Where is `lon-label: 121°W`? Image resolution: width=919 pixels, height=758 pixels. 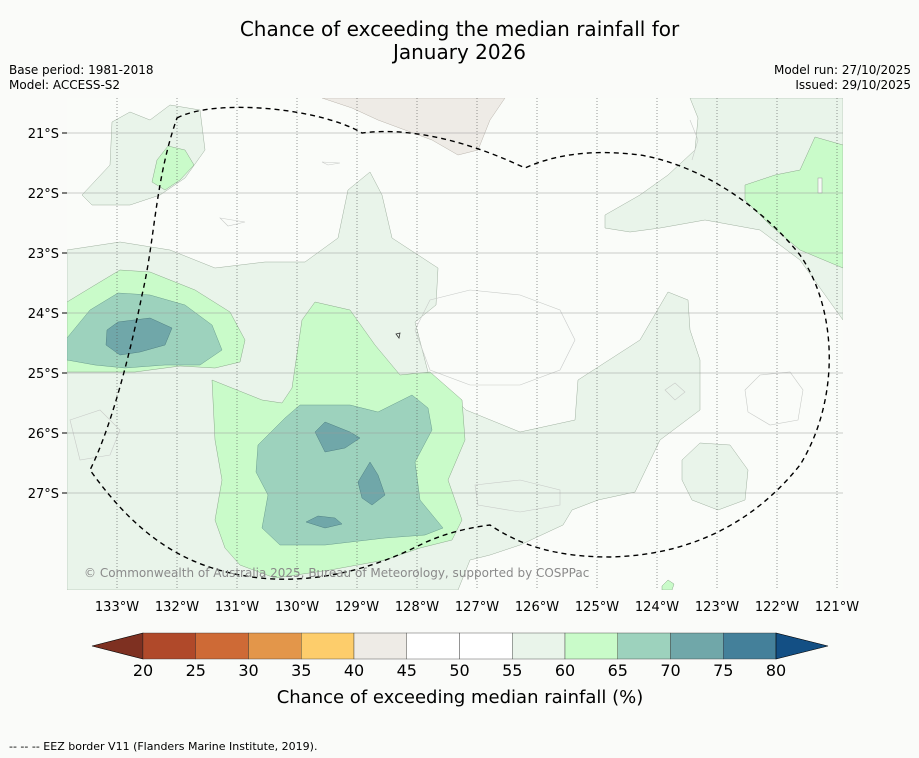 lon-label: 121°W is located at coordinates (837, 607).